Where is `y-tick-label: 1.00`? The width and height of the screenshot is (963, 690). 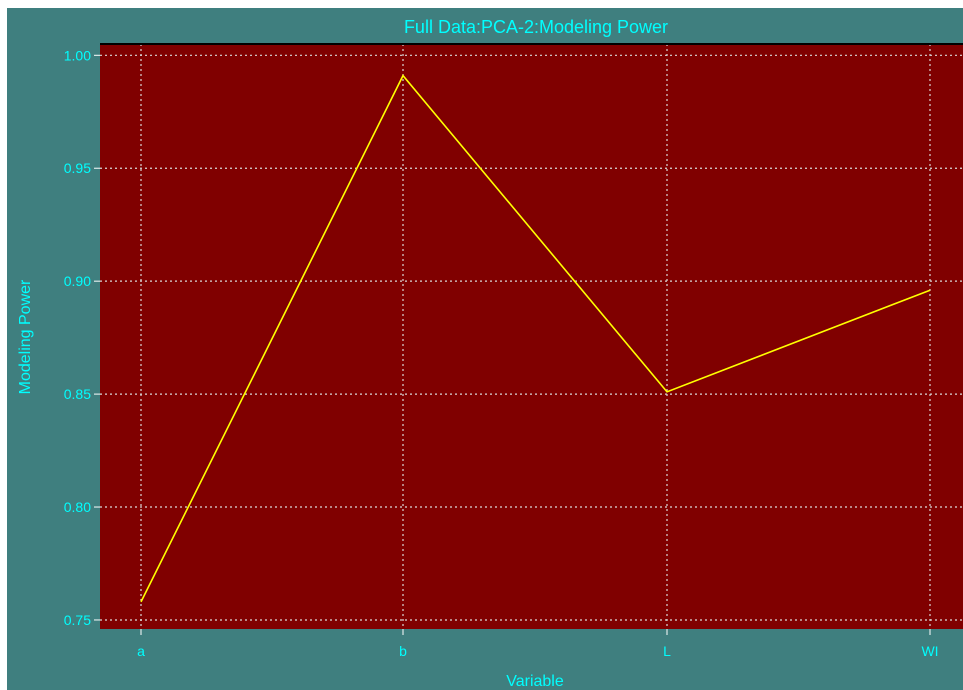 y-tick-label: 1.00 is located at coordinates (77, 55).